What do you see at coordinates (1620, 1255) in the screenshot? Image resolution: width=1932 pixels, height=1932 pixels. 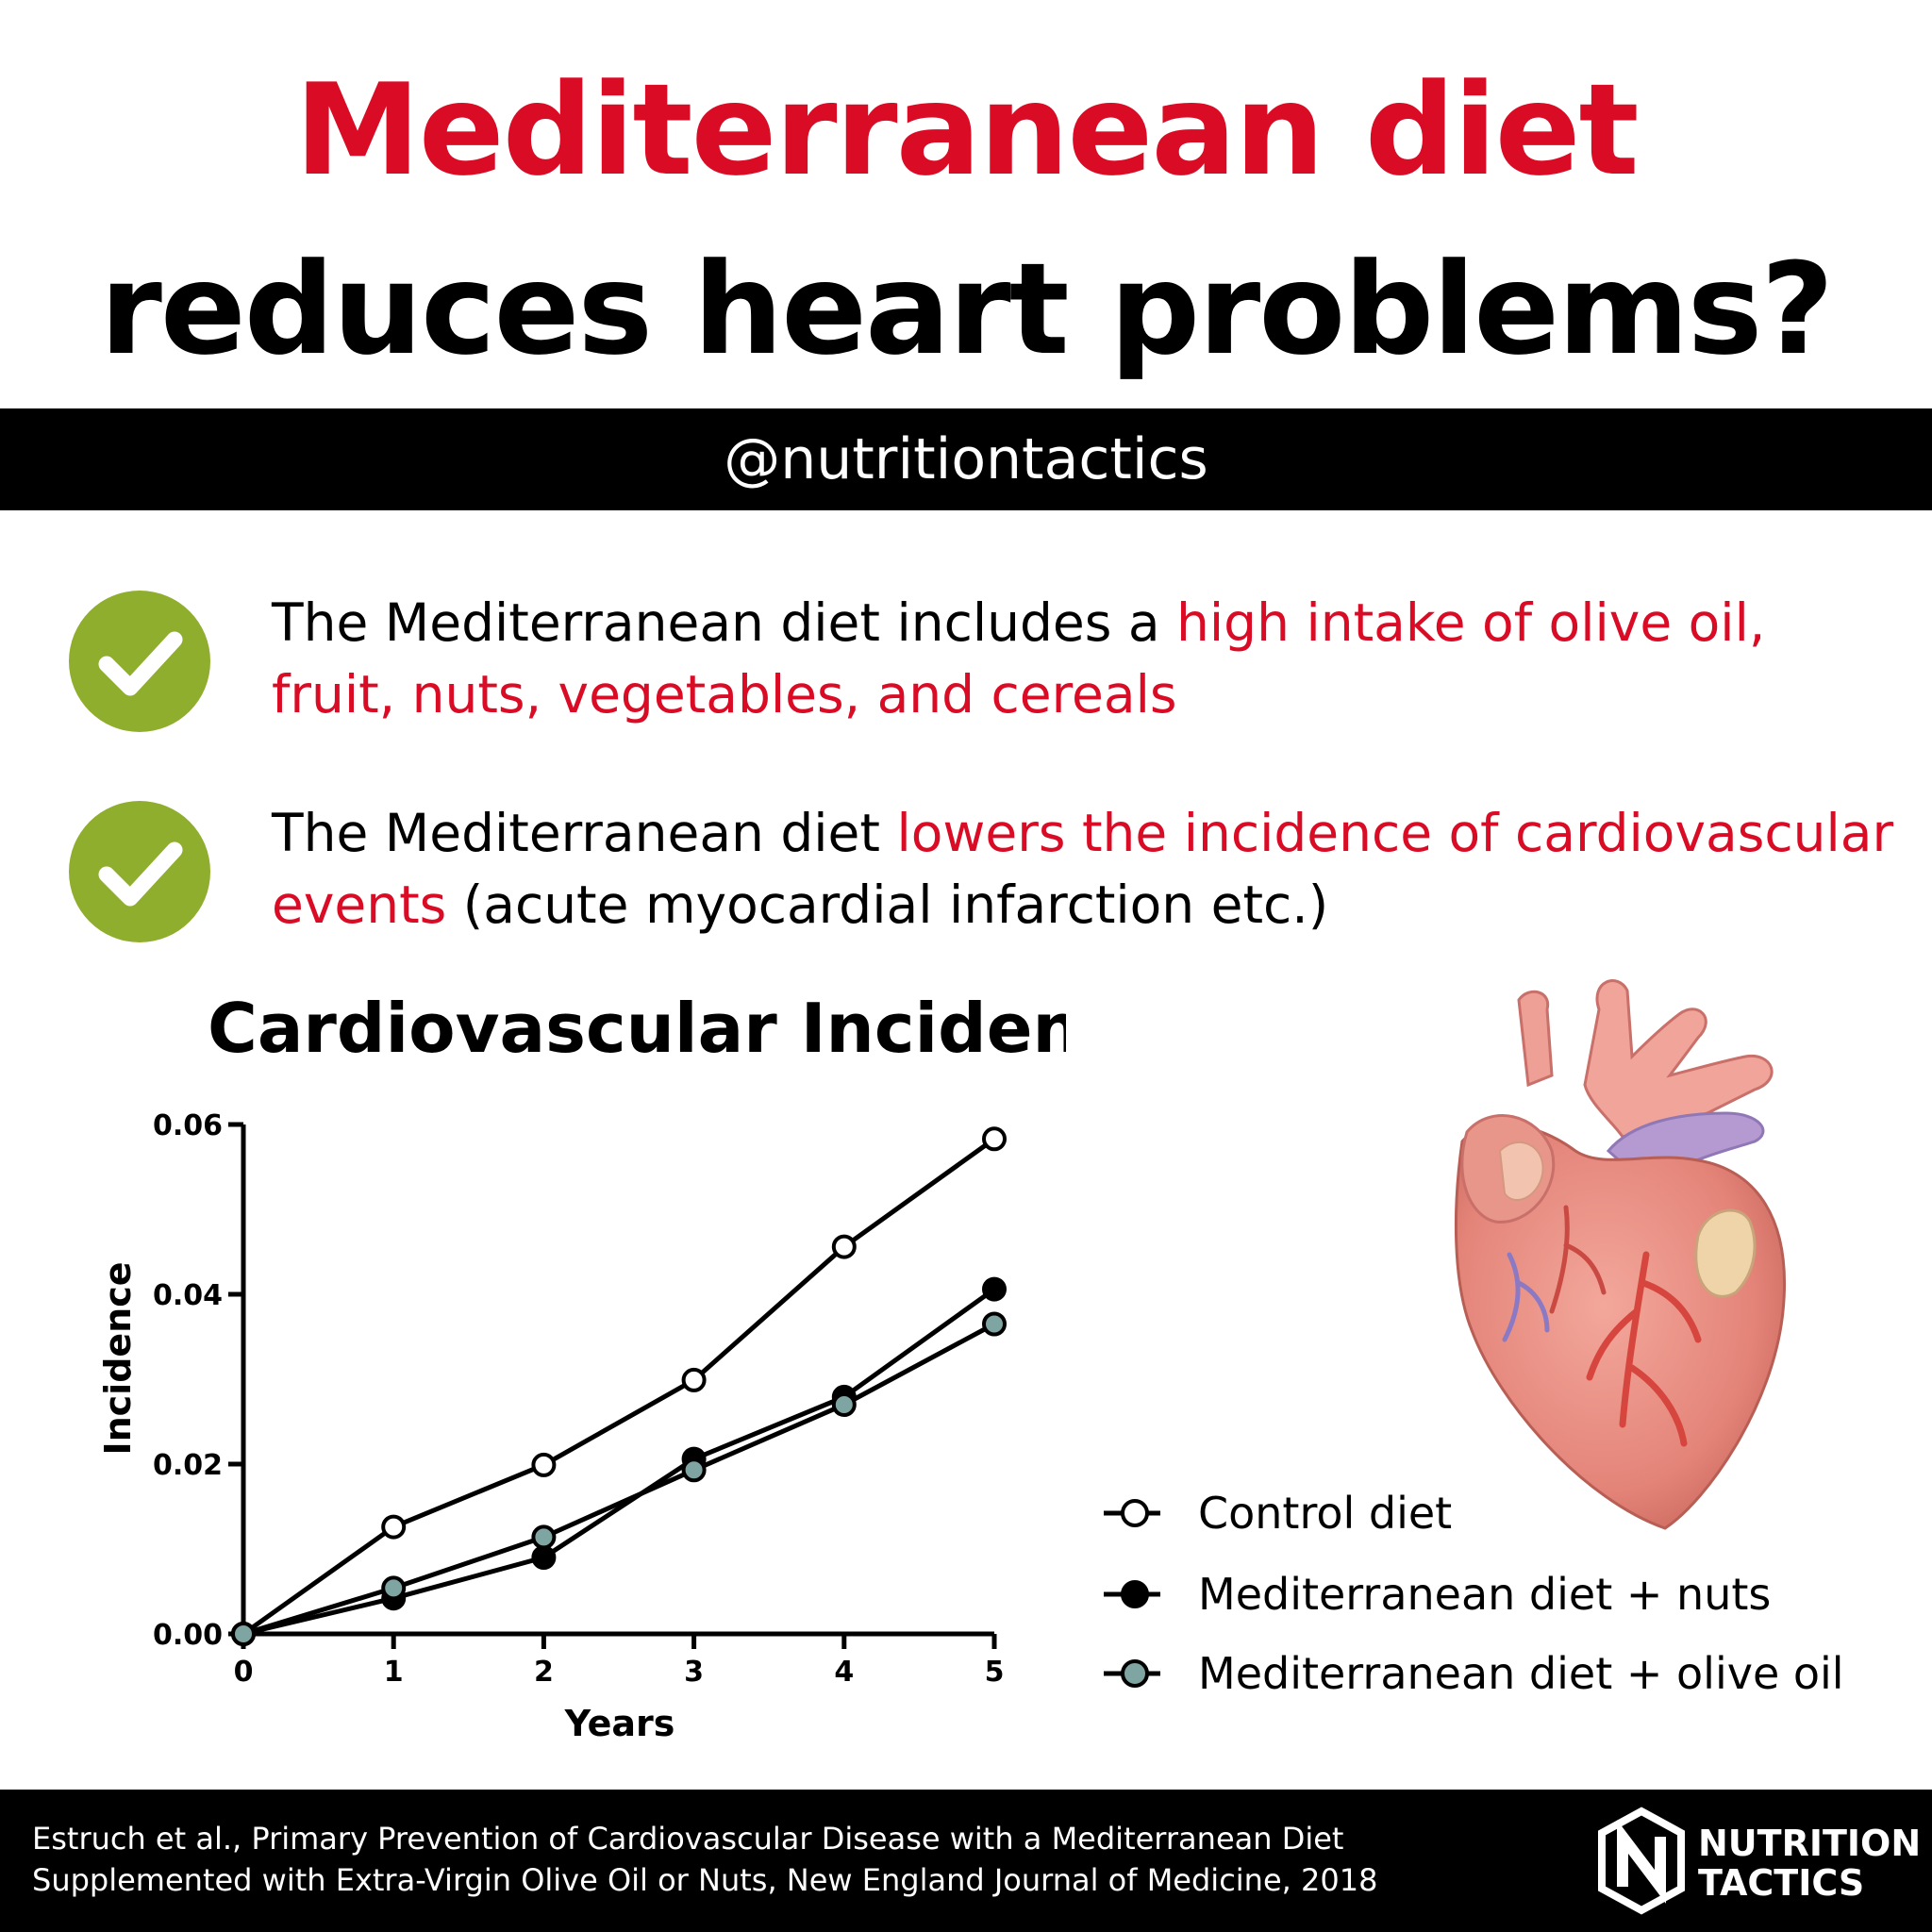 I see `heart-illustration` at bounding box center [1620, 1255].